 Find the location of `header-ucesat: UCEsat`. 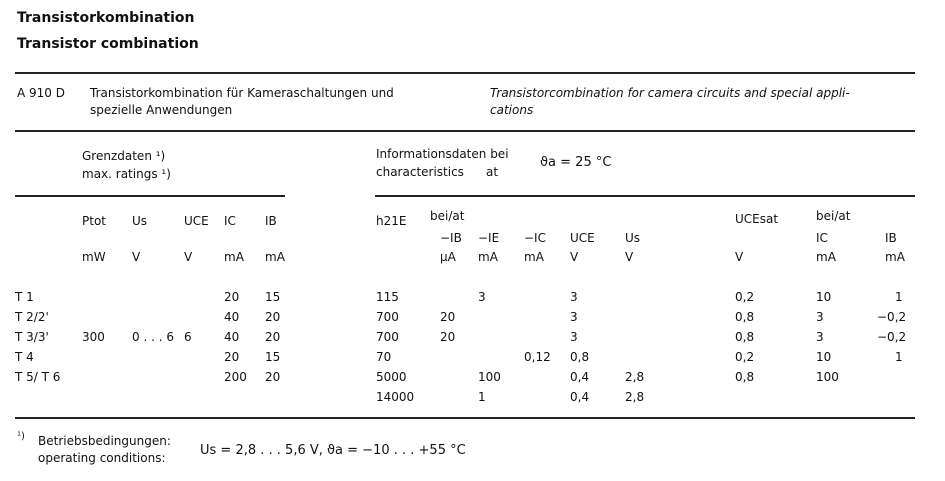

header-ucesat: UCEsat is located at coordinates (757, 219).